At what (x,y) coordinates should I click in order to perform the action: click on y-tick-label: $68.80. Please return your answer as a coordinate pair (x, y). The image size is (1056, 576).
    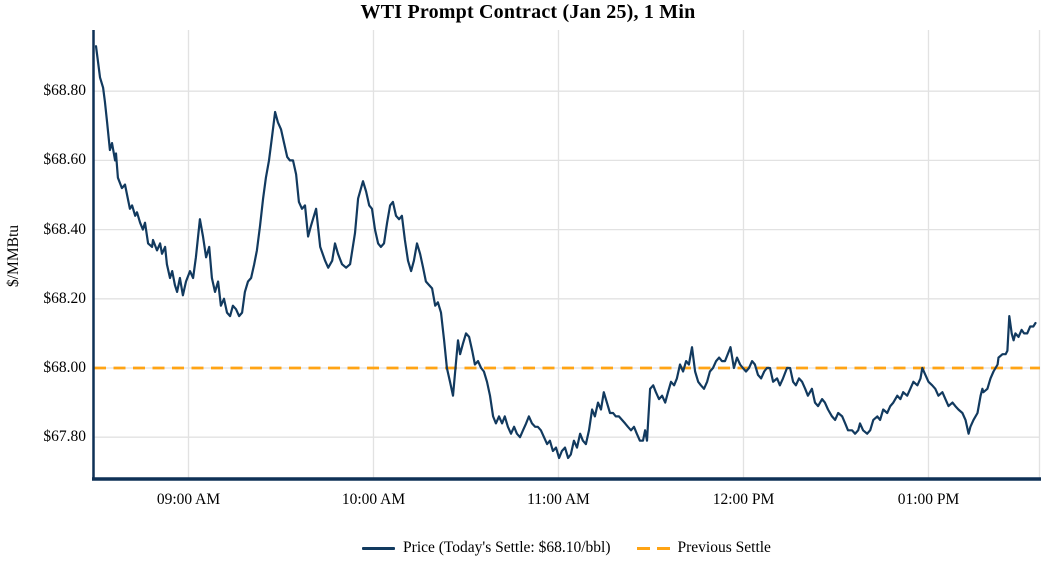
    Looking at the image, I should click on (64, 91).